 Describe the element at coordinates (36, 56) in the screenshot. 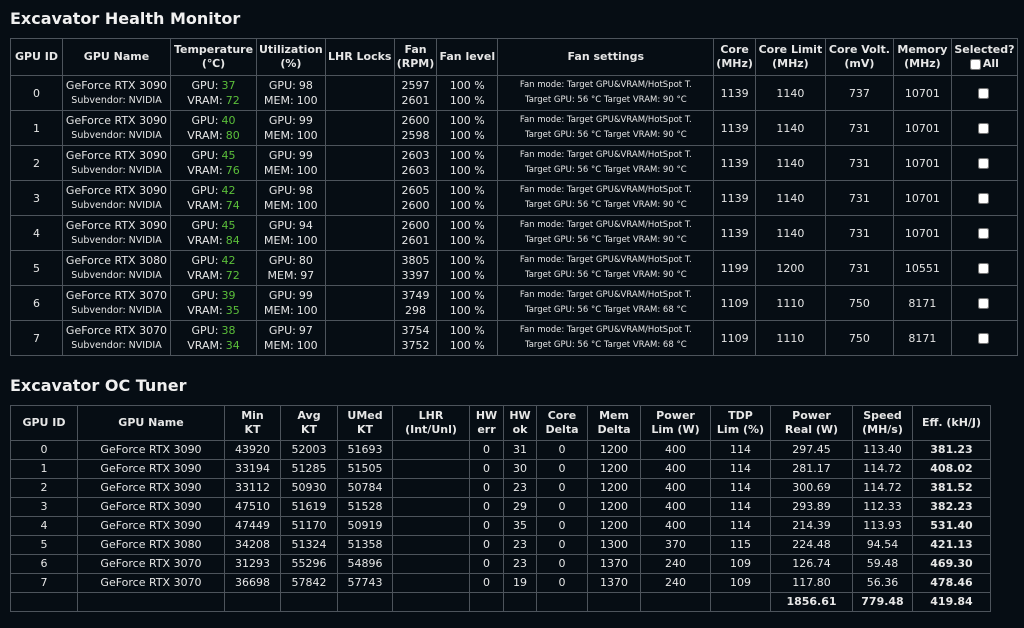

I see `header-text: GPU ID` at that location.